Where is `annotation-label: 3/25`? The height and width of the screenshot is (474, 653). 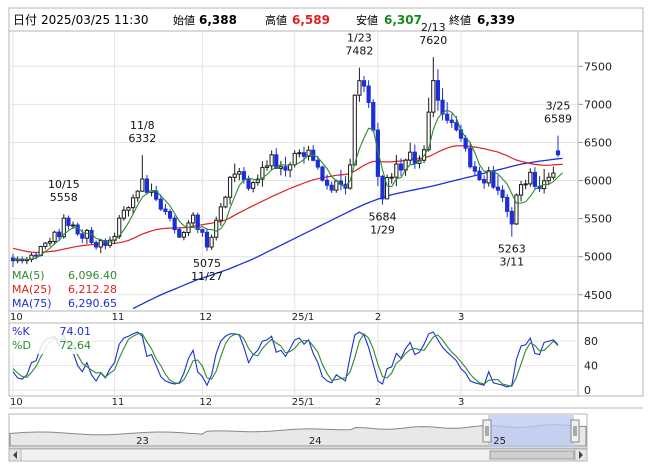
annotation-label: 3/25 is located at coordinates (558, 106).